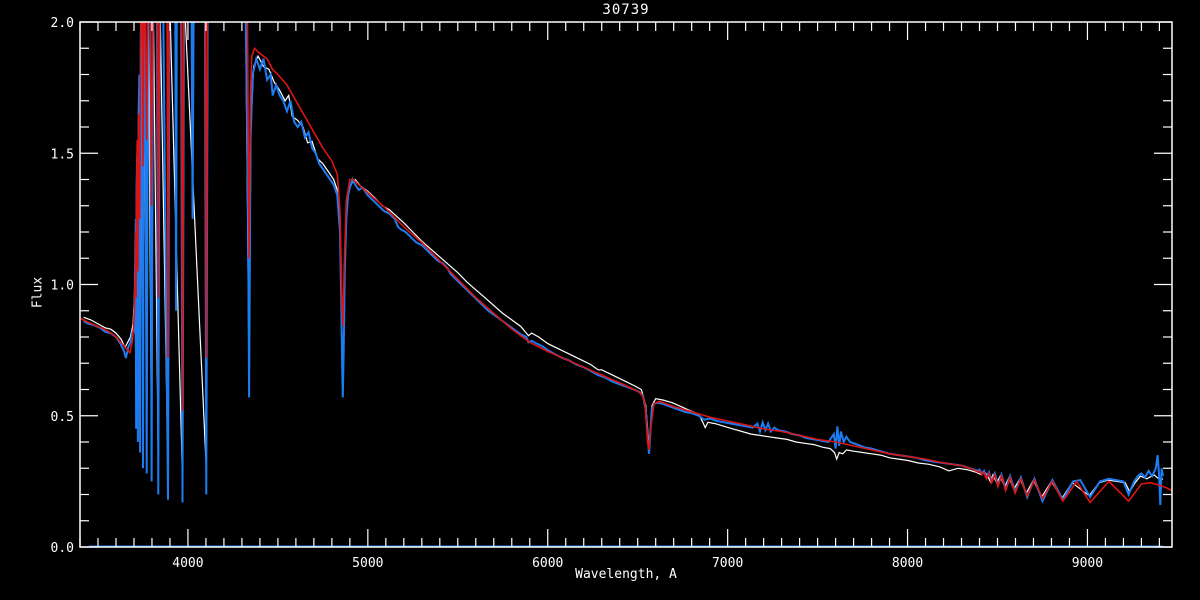 The image size is (1200, 600). Describe the element at coordinates (1087, 563) in the screenshot. I see `x-tick-label: 9000` at that location.